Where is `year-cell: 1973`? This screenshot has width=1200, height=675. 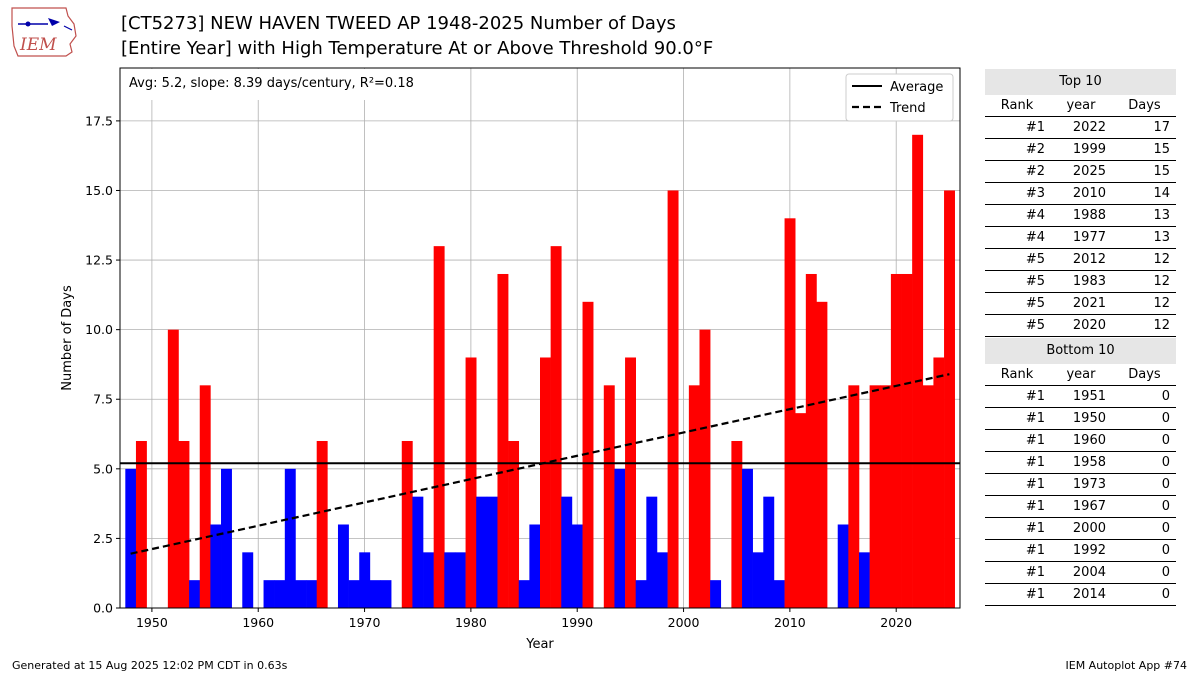 year-cell: 1973 is located at coordinates (1089, 484).